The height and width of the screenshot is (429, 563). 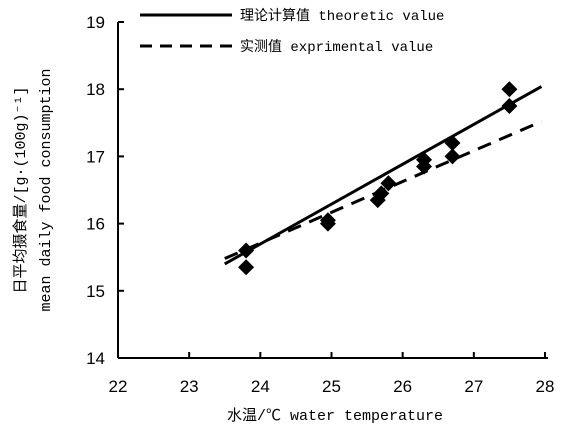 I want to click on x-axis-title: 水温/℃ water temperature, so click(x=335, y=416).